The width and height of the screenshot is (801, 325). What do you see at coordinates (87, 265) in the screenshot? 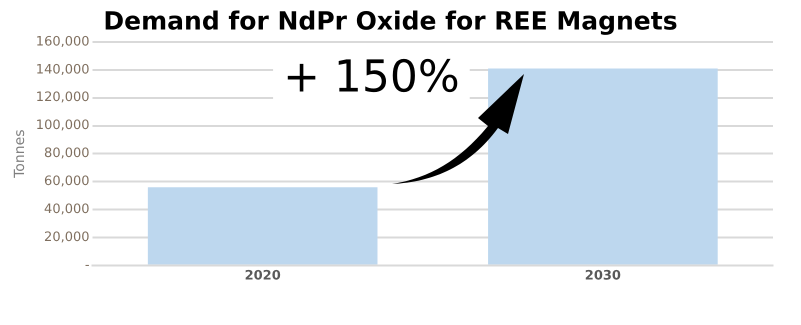
I see `y-tick-label: -` at bounding box center [87, 265].